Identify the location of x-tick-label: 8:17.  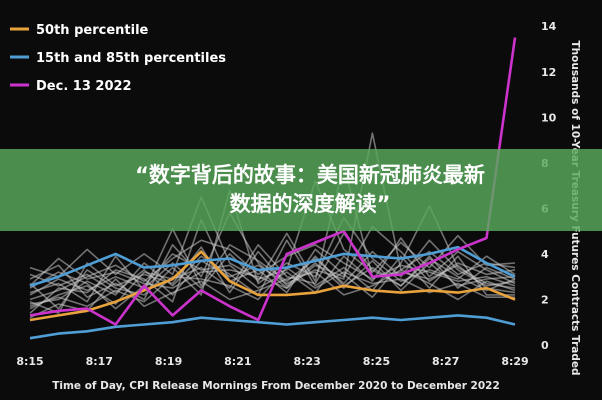
(99, 361).